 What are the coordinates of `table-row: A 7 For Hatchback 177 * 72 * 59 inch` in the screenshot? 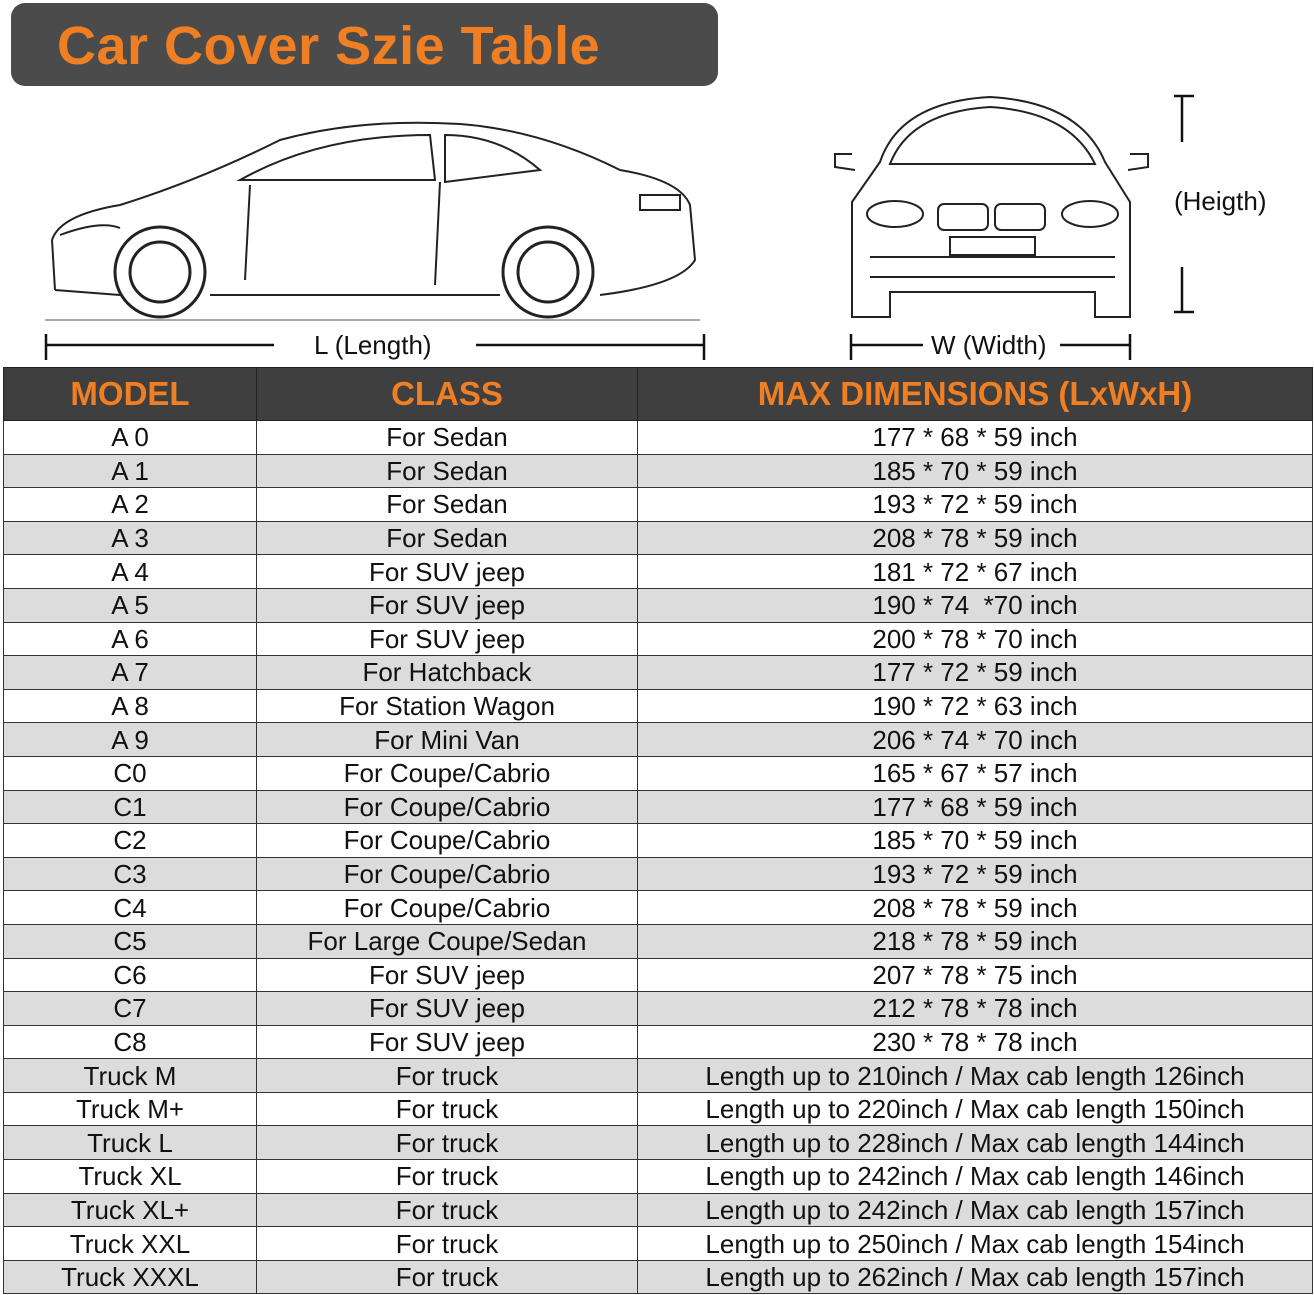 It's located at (658, 672).